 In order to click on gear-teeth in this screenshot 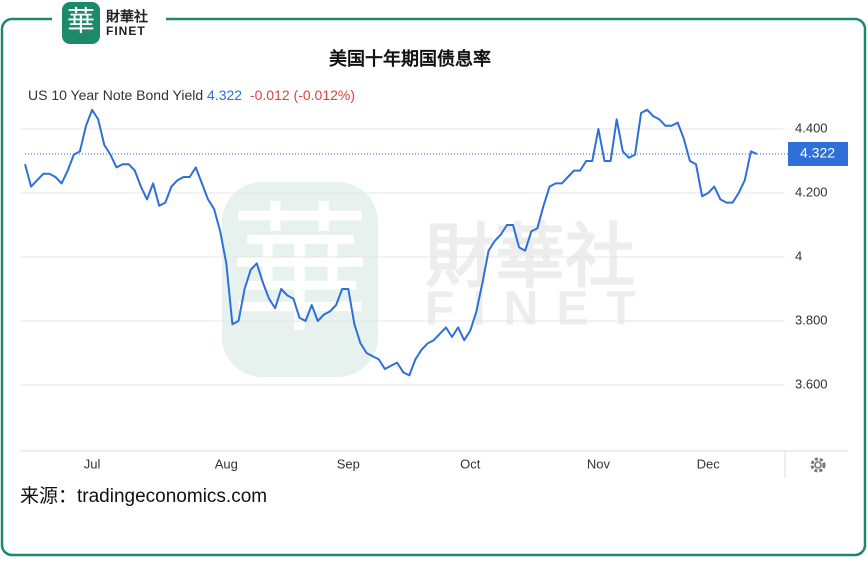, I will do `click(818, 465)`.